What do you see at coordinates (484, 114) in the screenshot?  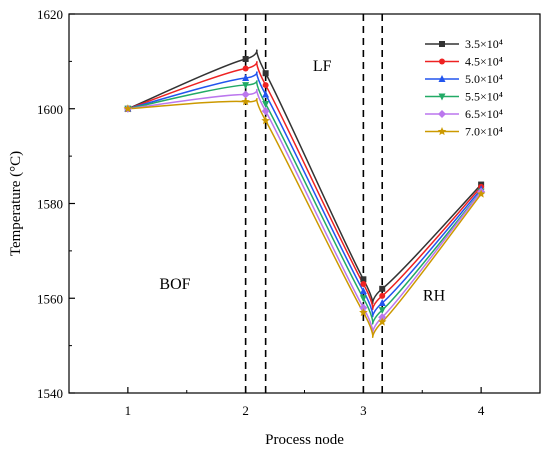 I see `legend-entry-label: 6.5×10⁴` at bounding box center [484, 114].